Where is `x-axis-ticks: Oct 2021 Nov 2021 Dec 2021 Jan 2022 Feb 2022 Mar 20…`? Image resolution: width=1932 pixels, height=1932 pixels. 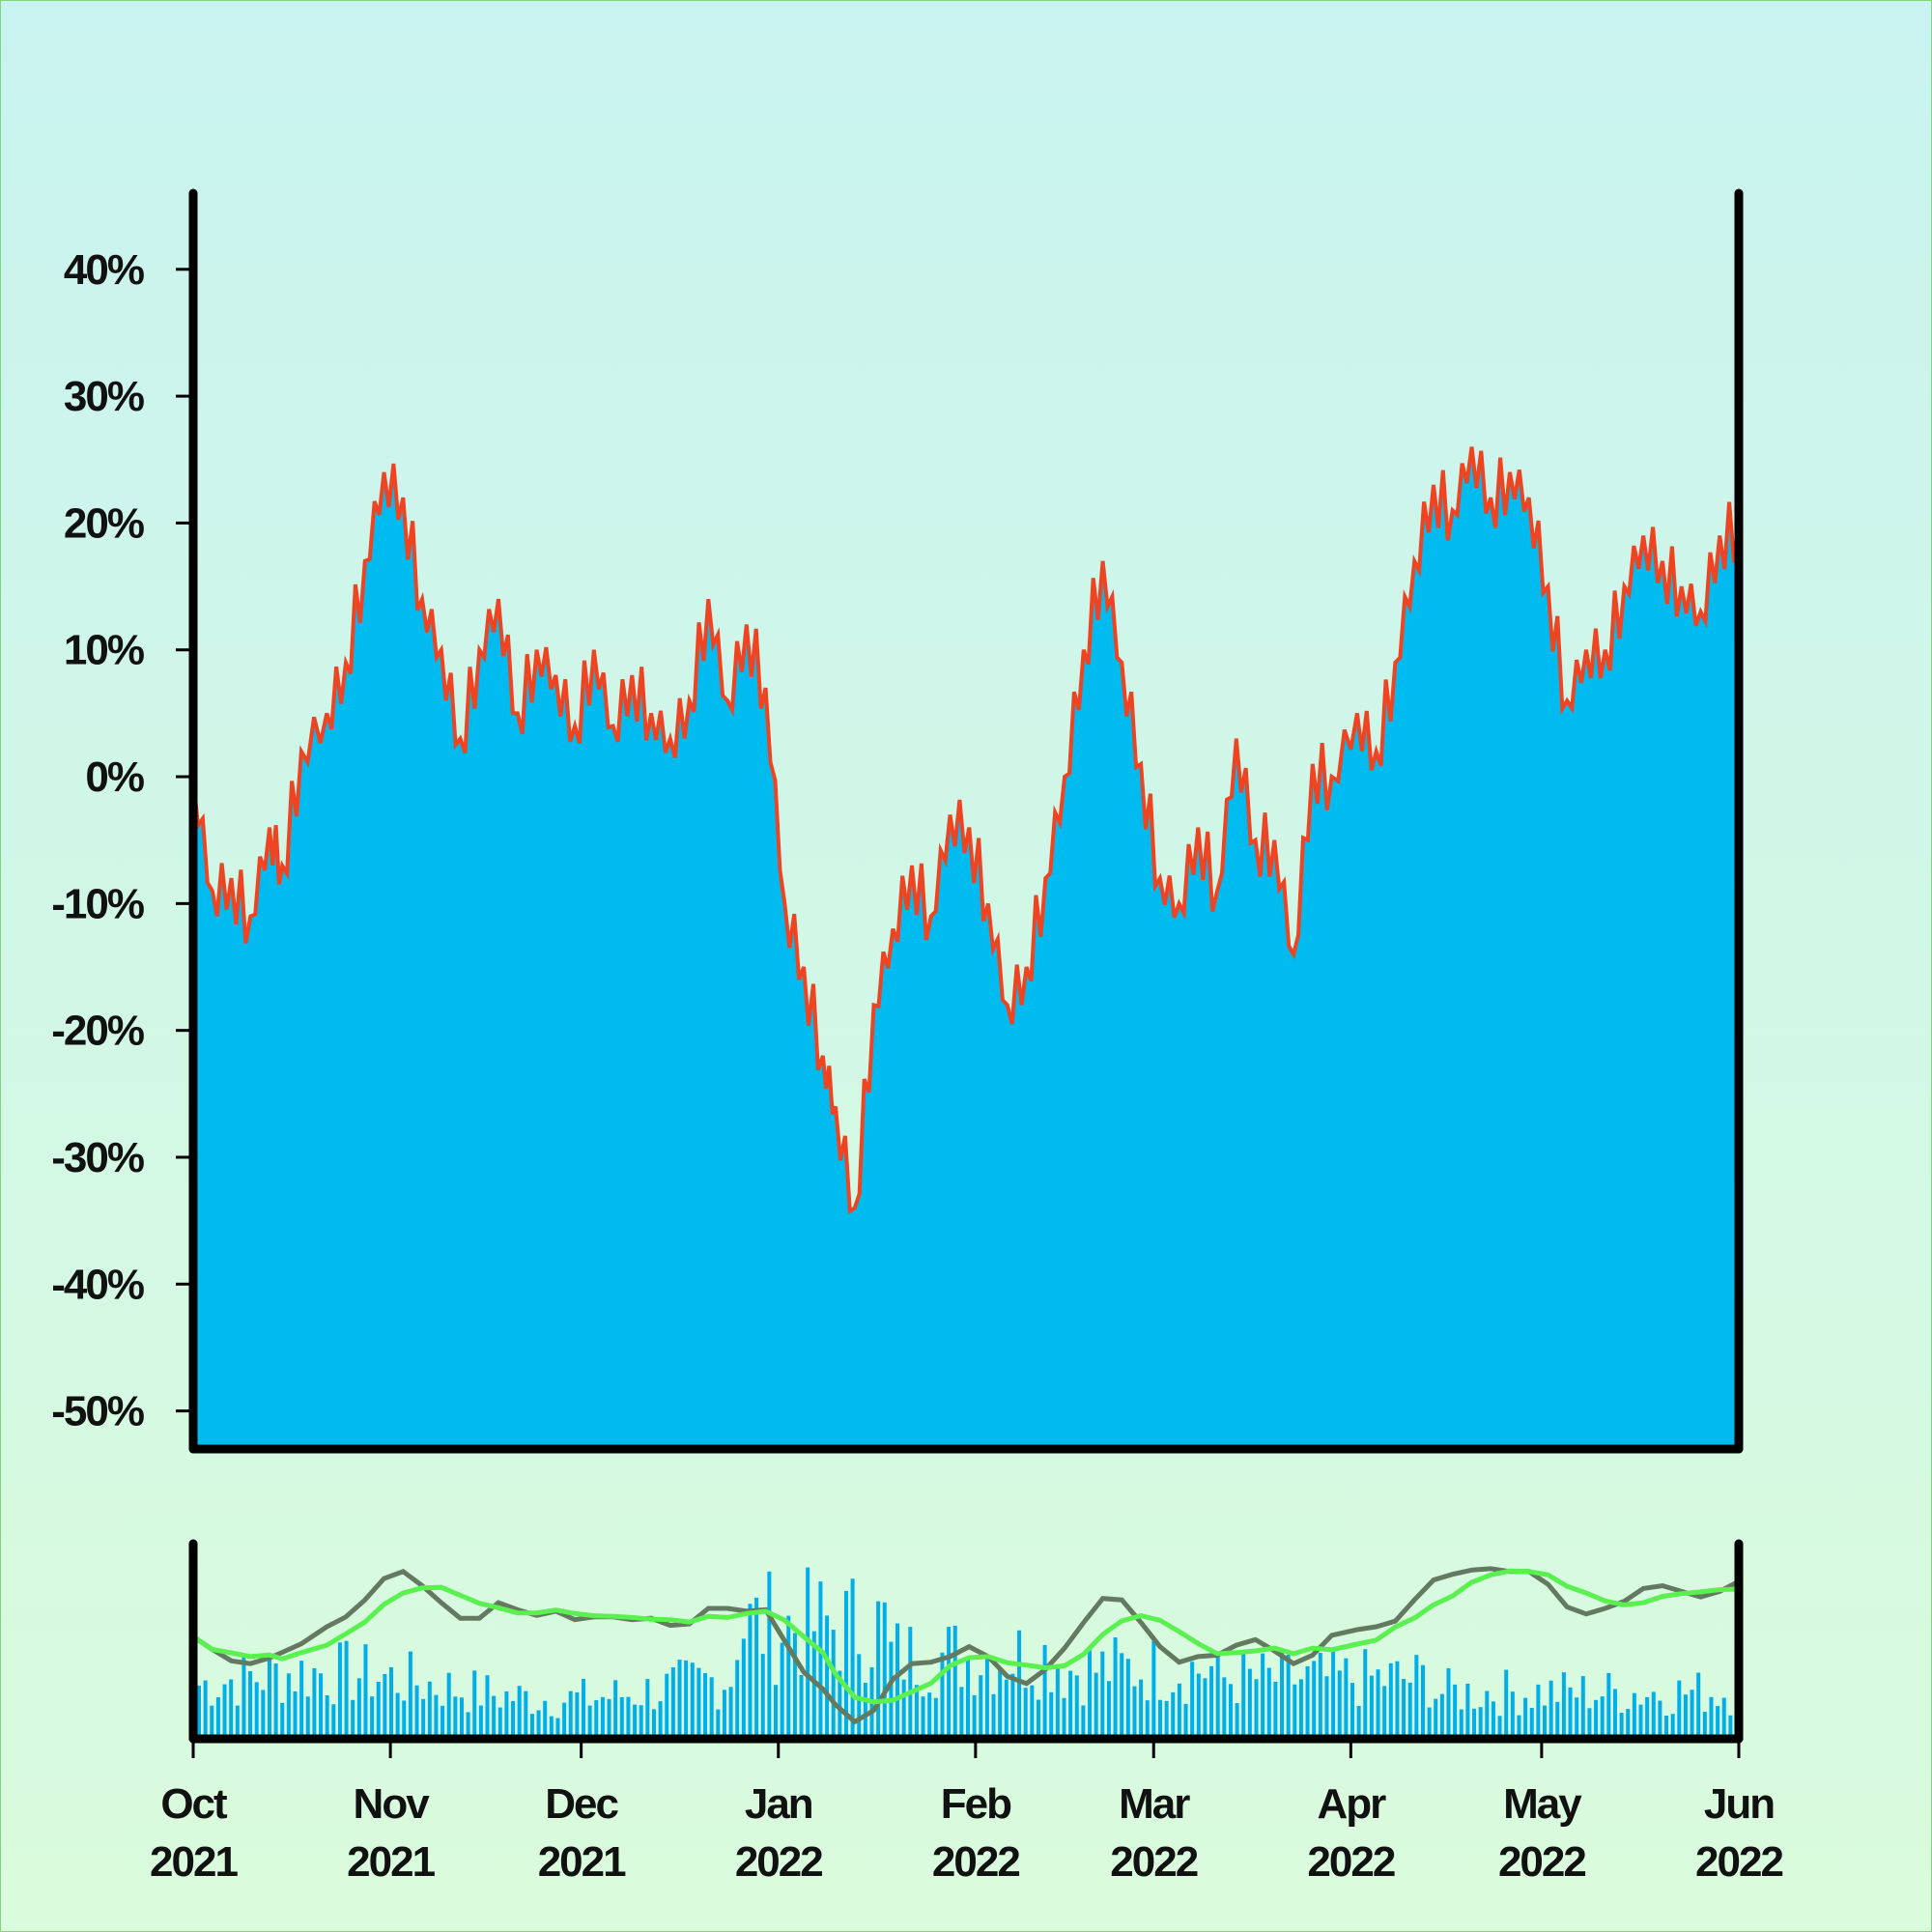
x-axis-ticks: Oct 2021 Nov 2021 Dec 2021 Jan 2022 Feb 2022 Mar 20… is located at coordinates (967, 1813).